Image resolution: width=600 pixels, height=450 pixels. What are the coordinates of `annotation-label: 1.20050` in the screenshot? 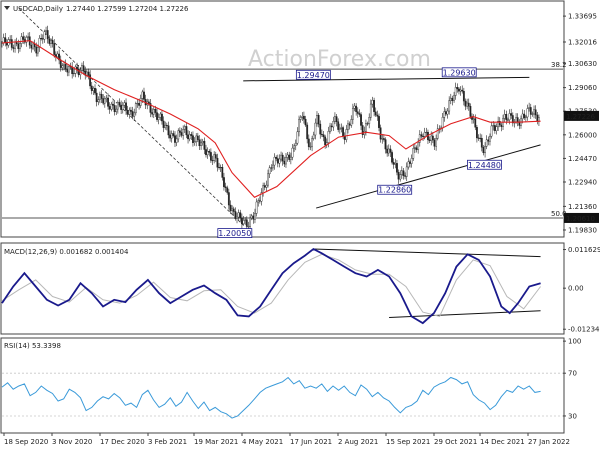 It's located at (234, 233).